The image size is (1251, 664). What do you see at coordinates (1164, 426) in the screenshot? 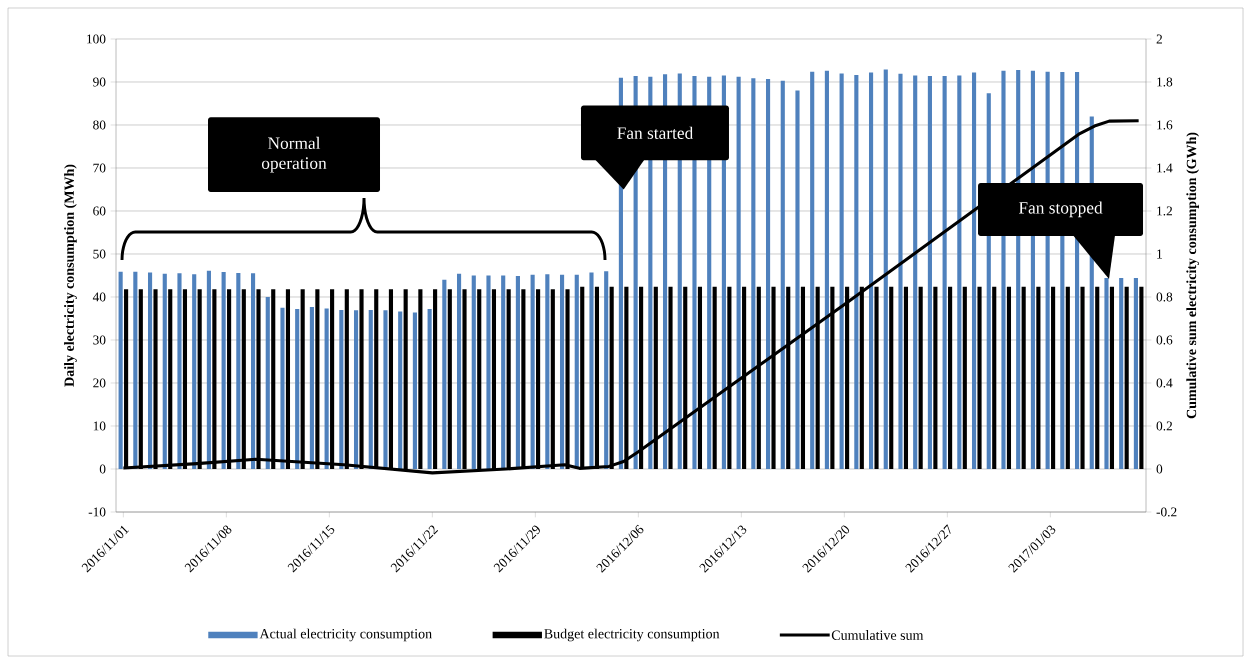
I see `y2-tick-label: 0.2` at bounding box center [1164, 426].